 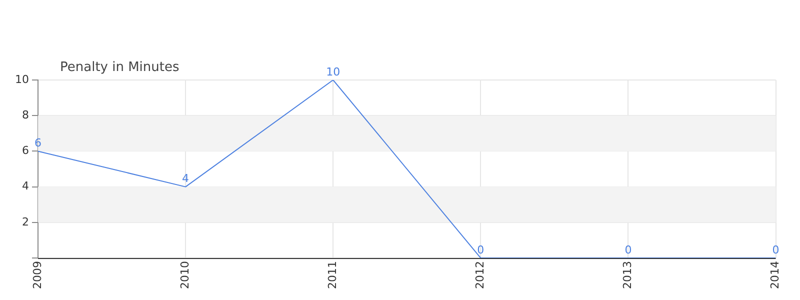 What do you see at coordinates (120, 67) in the screenshot?
I see `chart-title: Penalty in Minutes` at bounding box center [120, 67].